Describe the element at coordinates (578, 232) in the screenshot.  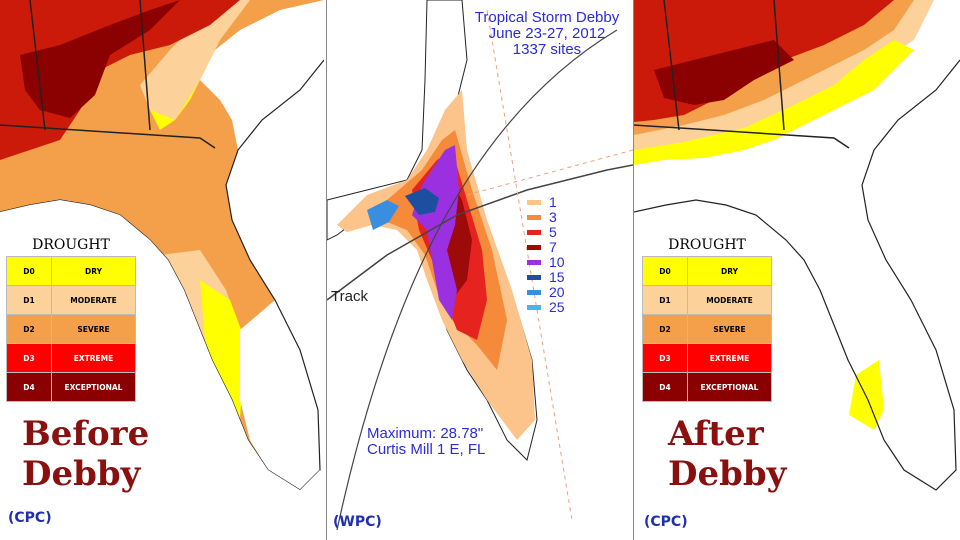
I see `rain-scale-row: 5` at that location.